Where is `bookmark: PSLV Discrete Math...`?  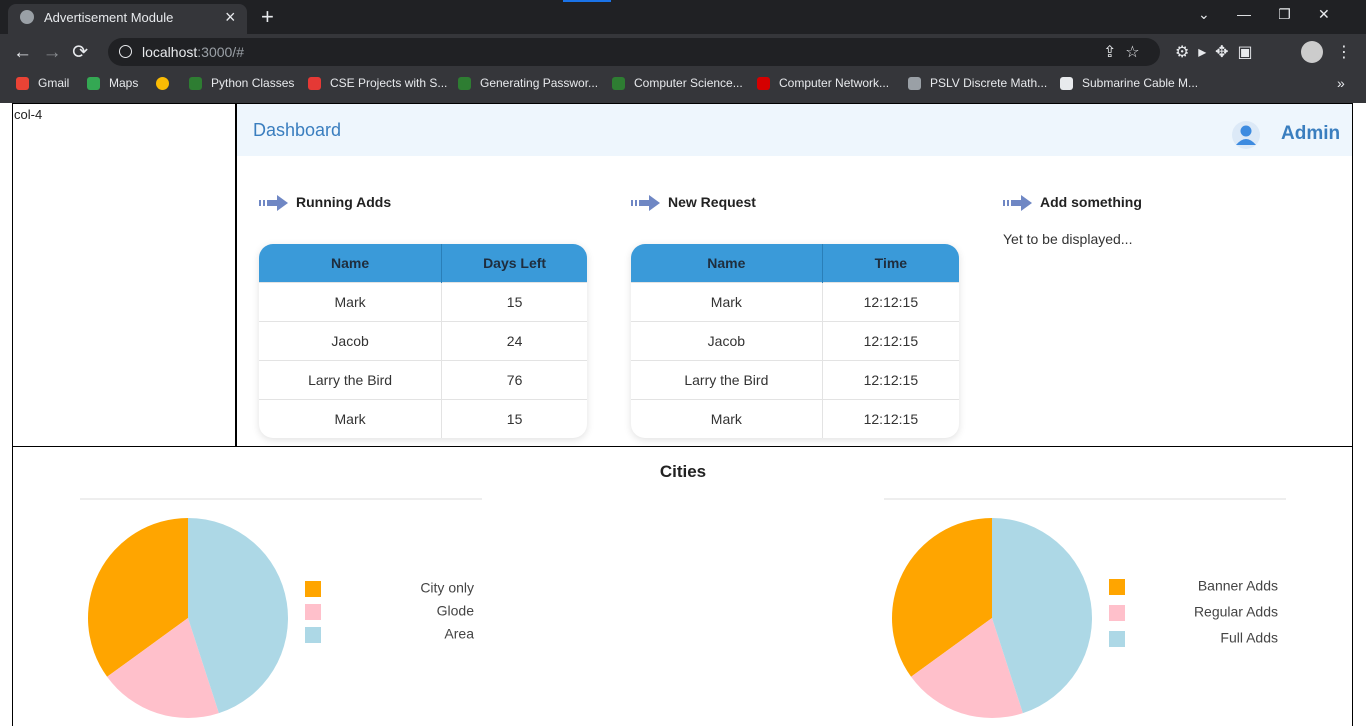 bookmark: PSLV Discrete Math... is located at coordinates (989, 83).